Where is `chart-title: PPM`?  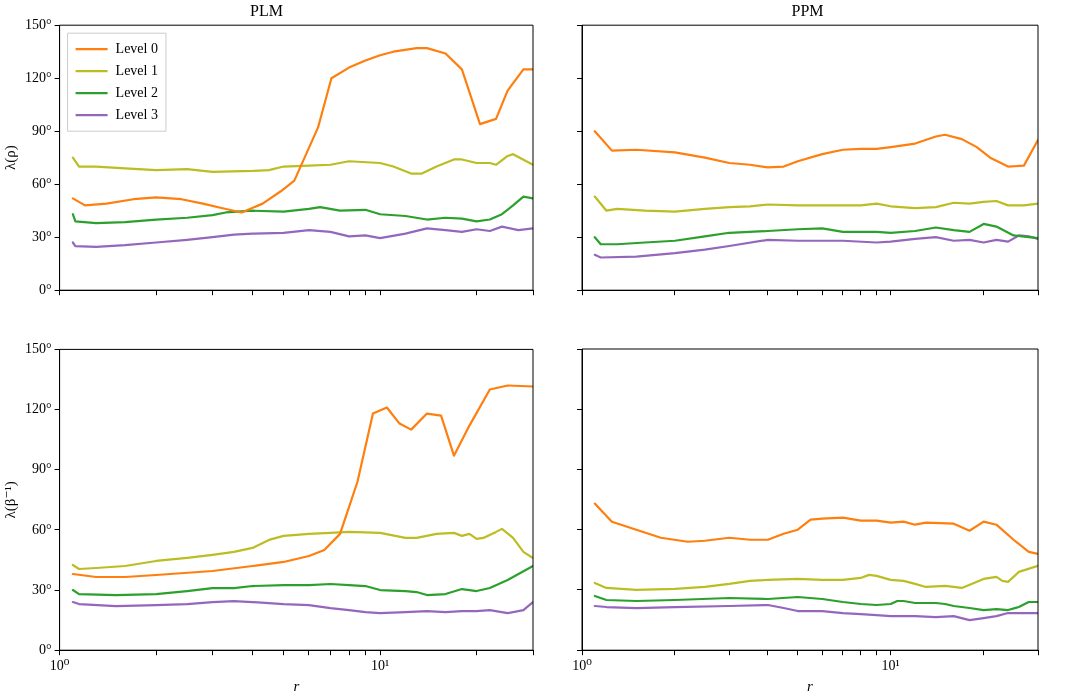 chart-title: PPM is located at coordinates (807, 10).